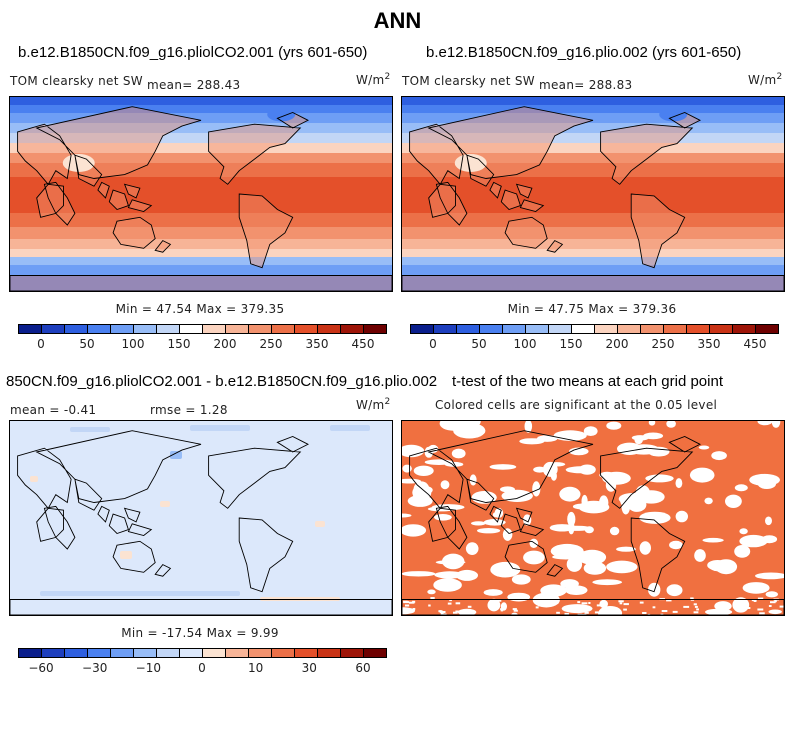 Image resolution: width=795 pixels, height=733 pixels. Describe the element at coordinates (479, 344) in the screenshot. I see `colorbar-tick-top-right-1: 50` at that location.